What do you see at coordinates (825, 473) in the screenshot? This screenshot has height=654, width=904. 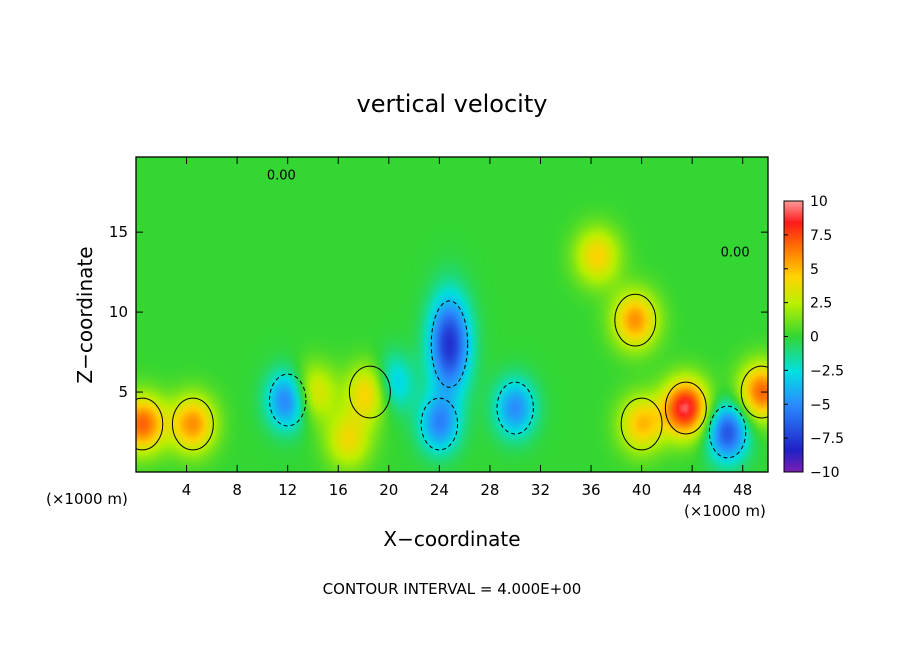 I see `colorbar-tick-label: −10` at bounding box center [825, 473].